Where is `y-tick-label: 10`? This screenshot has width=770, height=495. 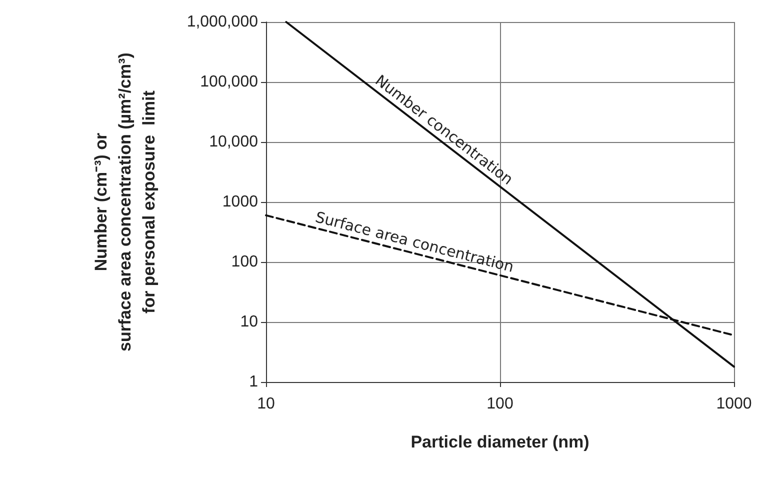
y-tick-label: 10 is located at coordinates (249, 322).